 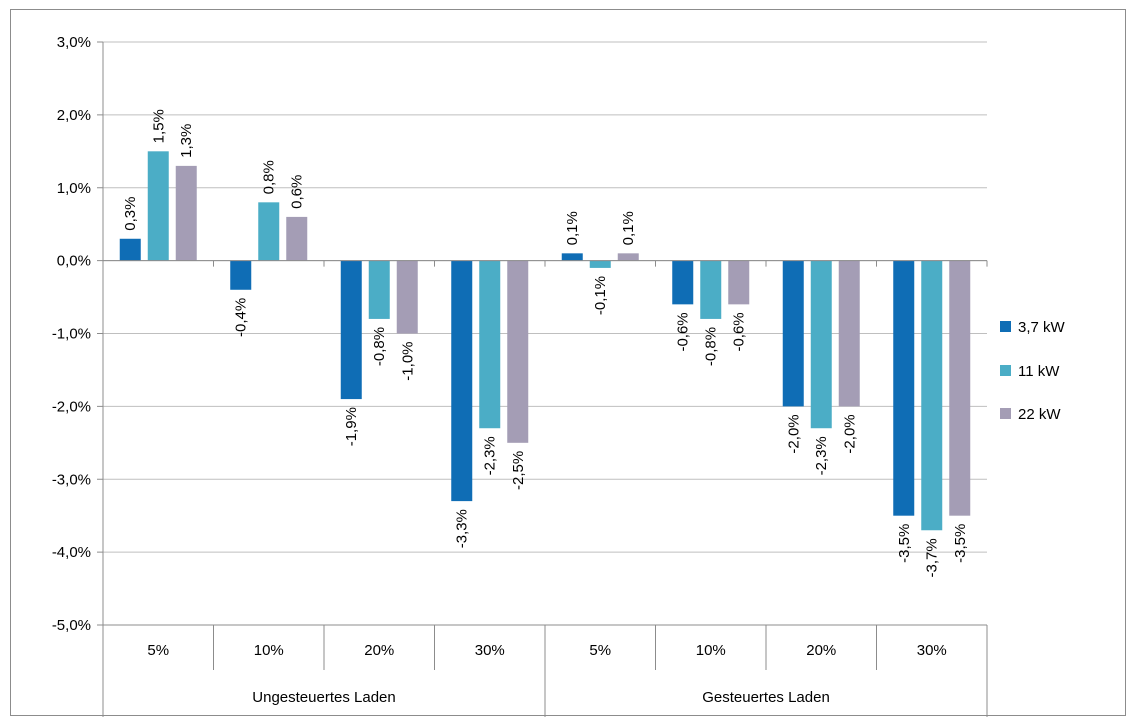 I want to click on y-tick-label: -1,0%, so click(x=71, y=334).